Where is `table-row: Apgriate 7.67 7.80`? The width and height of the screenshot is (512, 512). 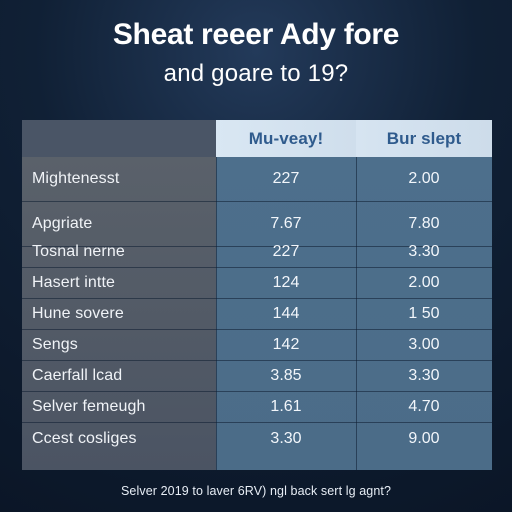 table-row: Apgriate 7.67 7.80 is located at coordinates (257, 224).